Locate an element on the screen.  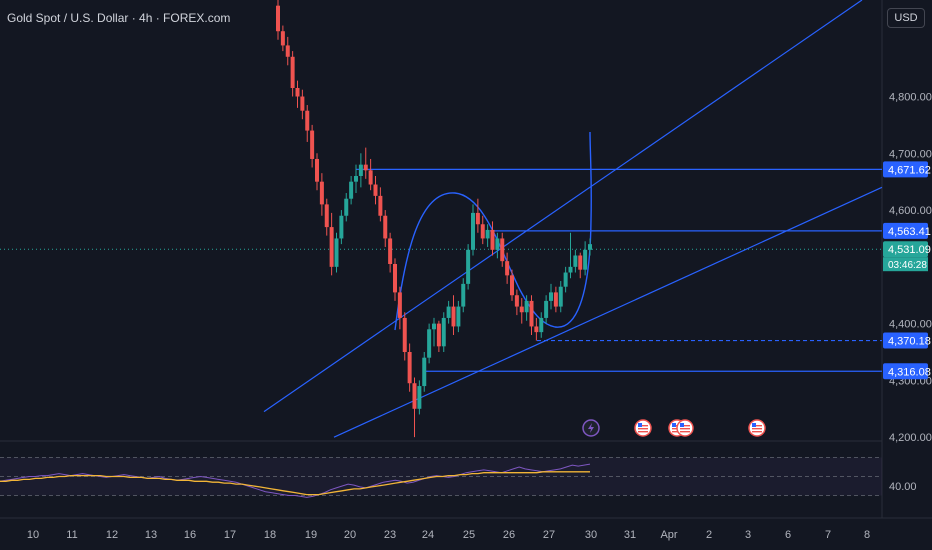
price-label-text: 4,563.41 is located at coordinates (909, 232).